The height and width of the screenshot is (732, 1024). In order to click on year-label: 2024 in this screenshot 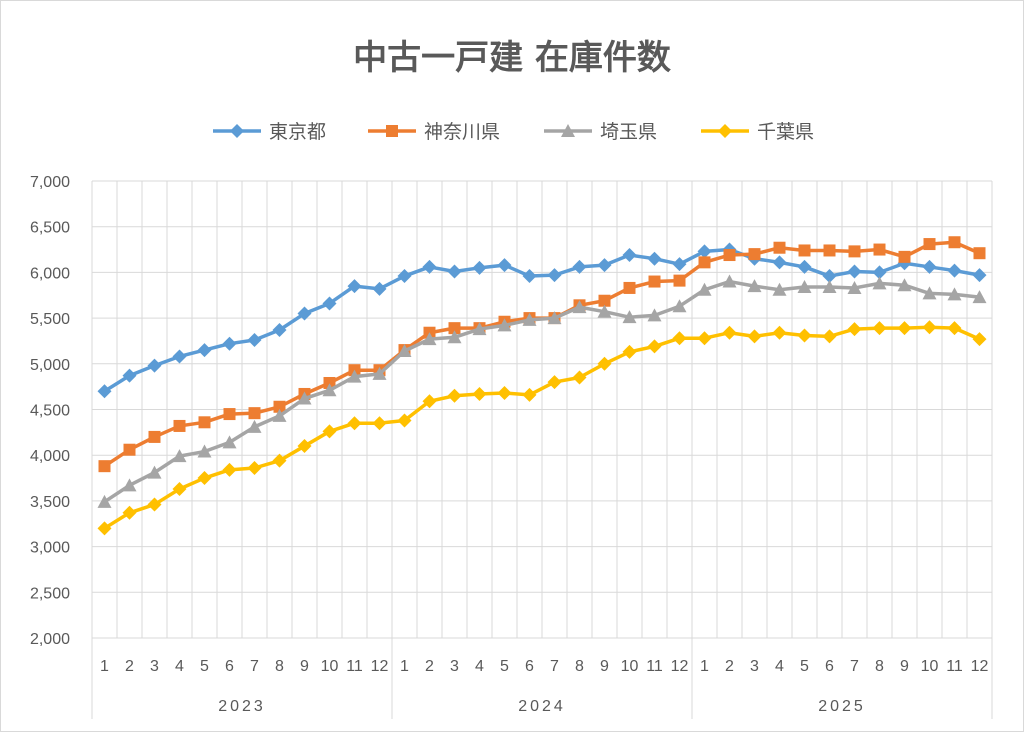, I will do `click(542, 706)`.